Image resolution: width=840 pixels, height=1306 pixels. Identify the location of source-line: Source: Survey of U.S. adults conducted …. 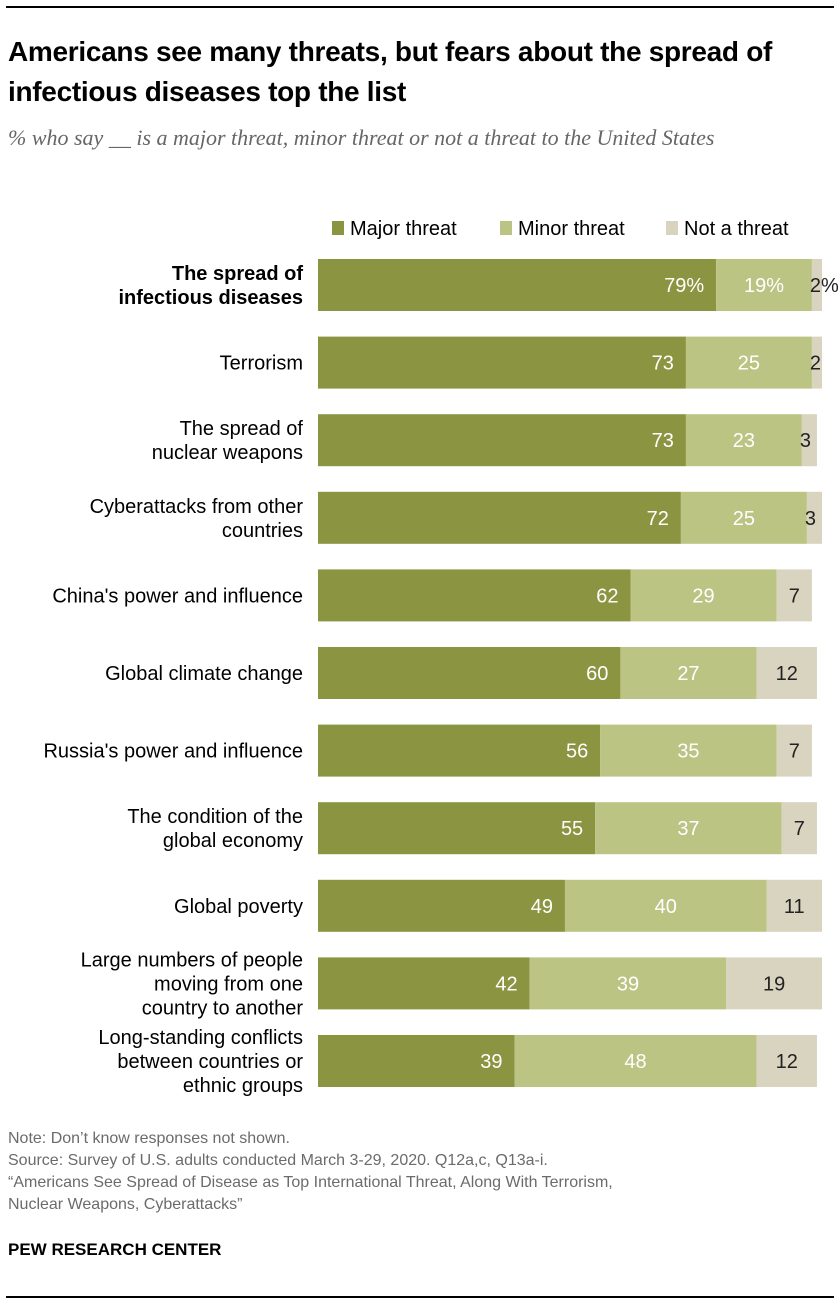
(278, 1160).